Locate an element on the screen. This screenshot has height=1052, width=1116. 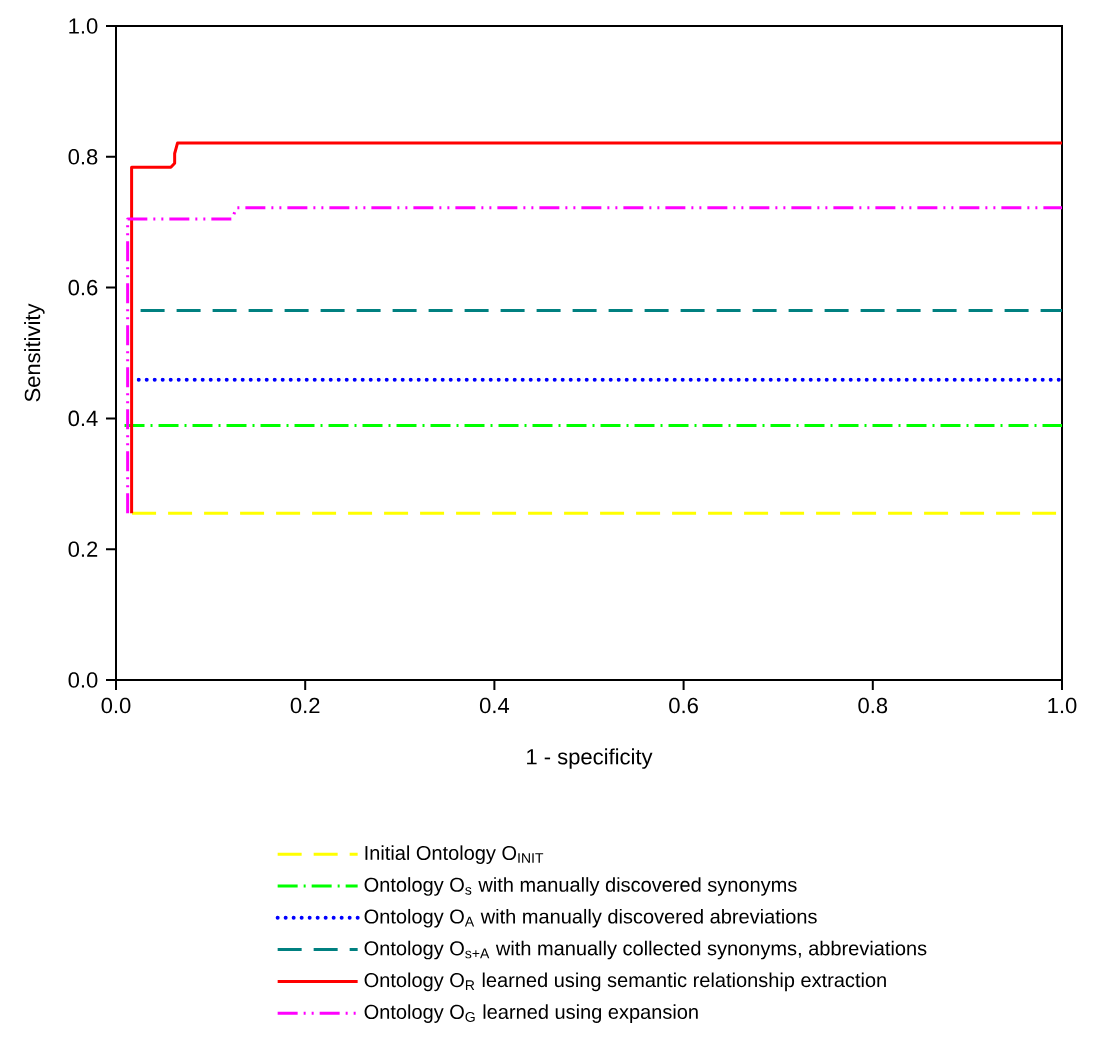
y-tick-label: 0.0 is located at coordinates (83, 680).